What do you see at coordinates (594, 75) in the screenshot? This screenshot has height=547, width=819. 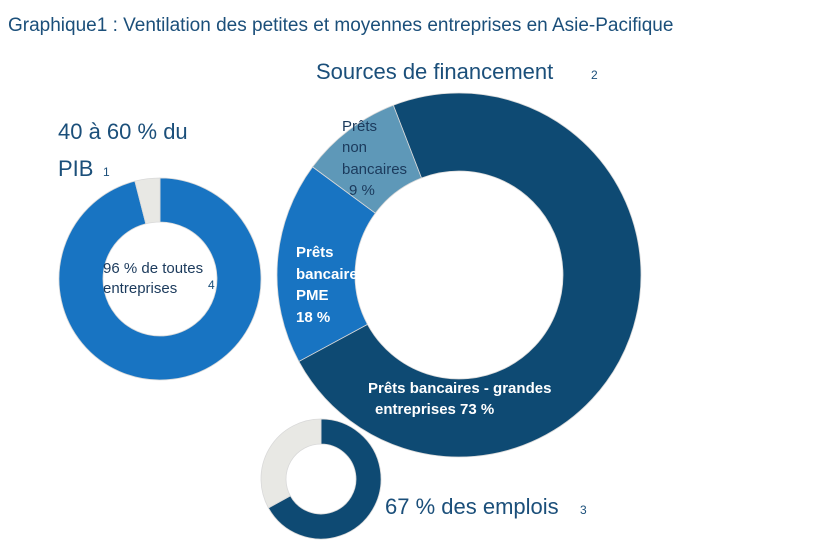 I see `financement-title-note: 2` at bounding box center [594, 75].